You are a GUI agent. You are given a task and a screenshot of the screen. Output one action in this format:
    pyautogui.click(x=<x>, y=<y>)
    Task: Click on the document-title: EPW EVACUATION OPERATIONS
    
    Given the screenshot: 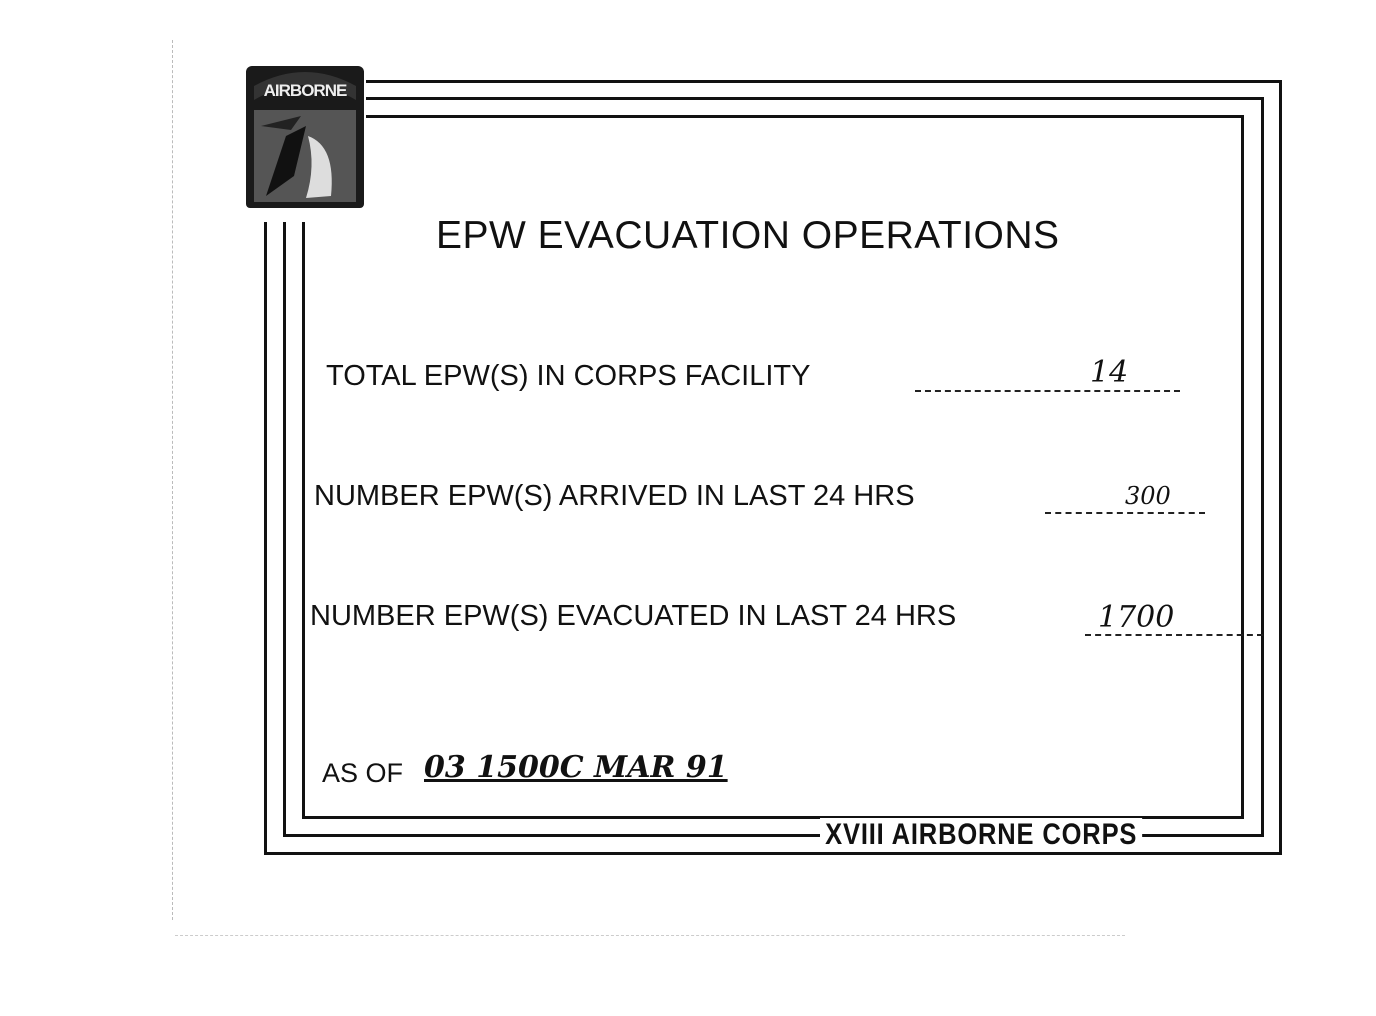 What is the action you would take?
    pyautogui.click(x=748, y=235)
    